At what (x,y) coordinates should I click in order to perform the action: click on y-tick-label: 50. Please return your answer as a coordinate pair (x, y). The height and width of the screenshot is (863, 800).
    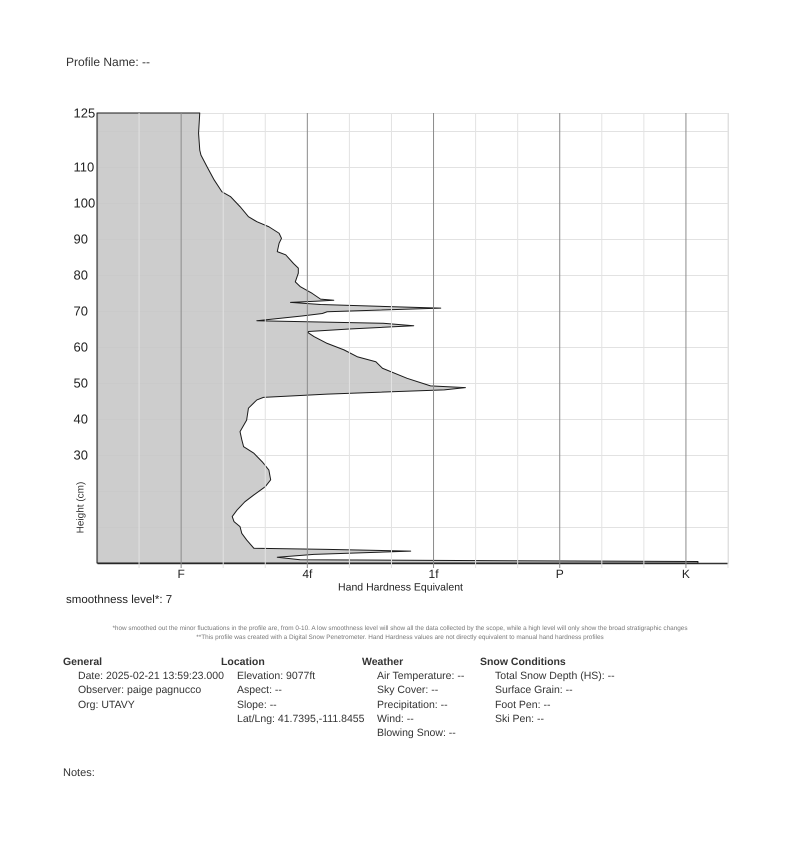
    Looking at the image, I should click on (81, 383).